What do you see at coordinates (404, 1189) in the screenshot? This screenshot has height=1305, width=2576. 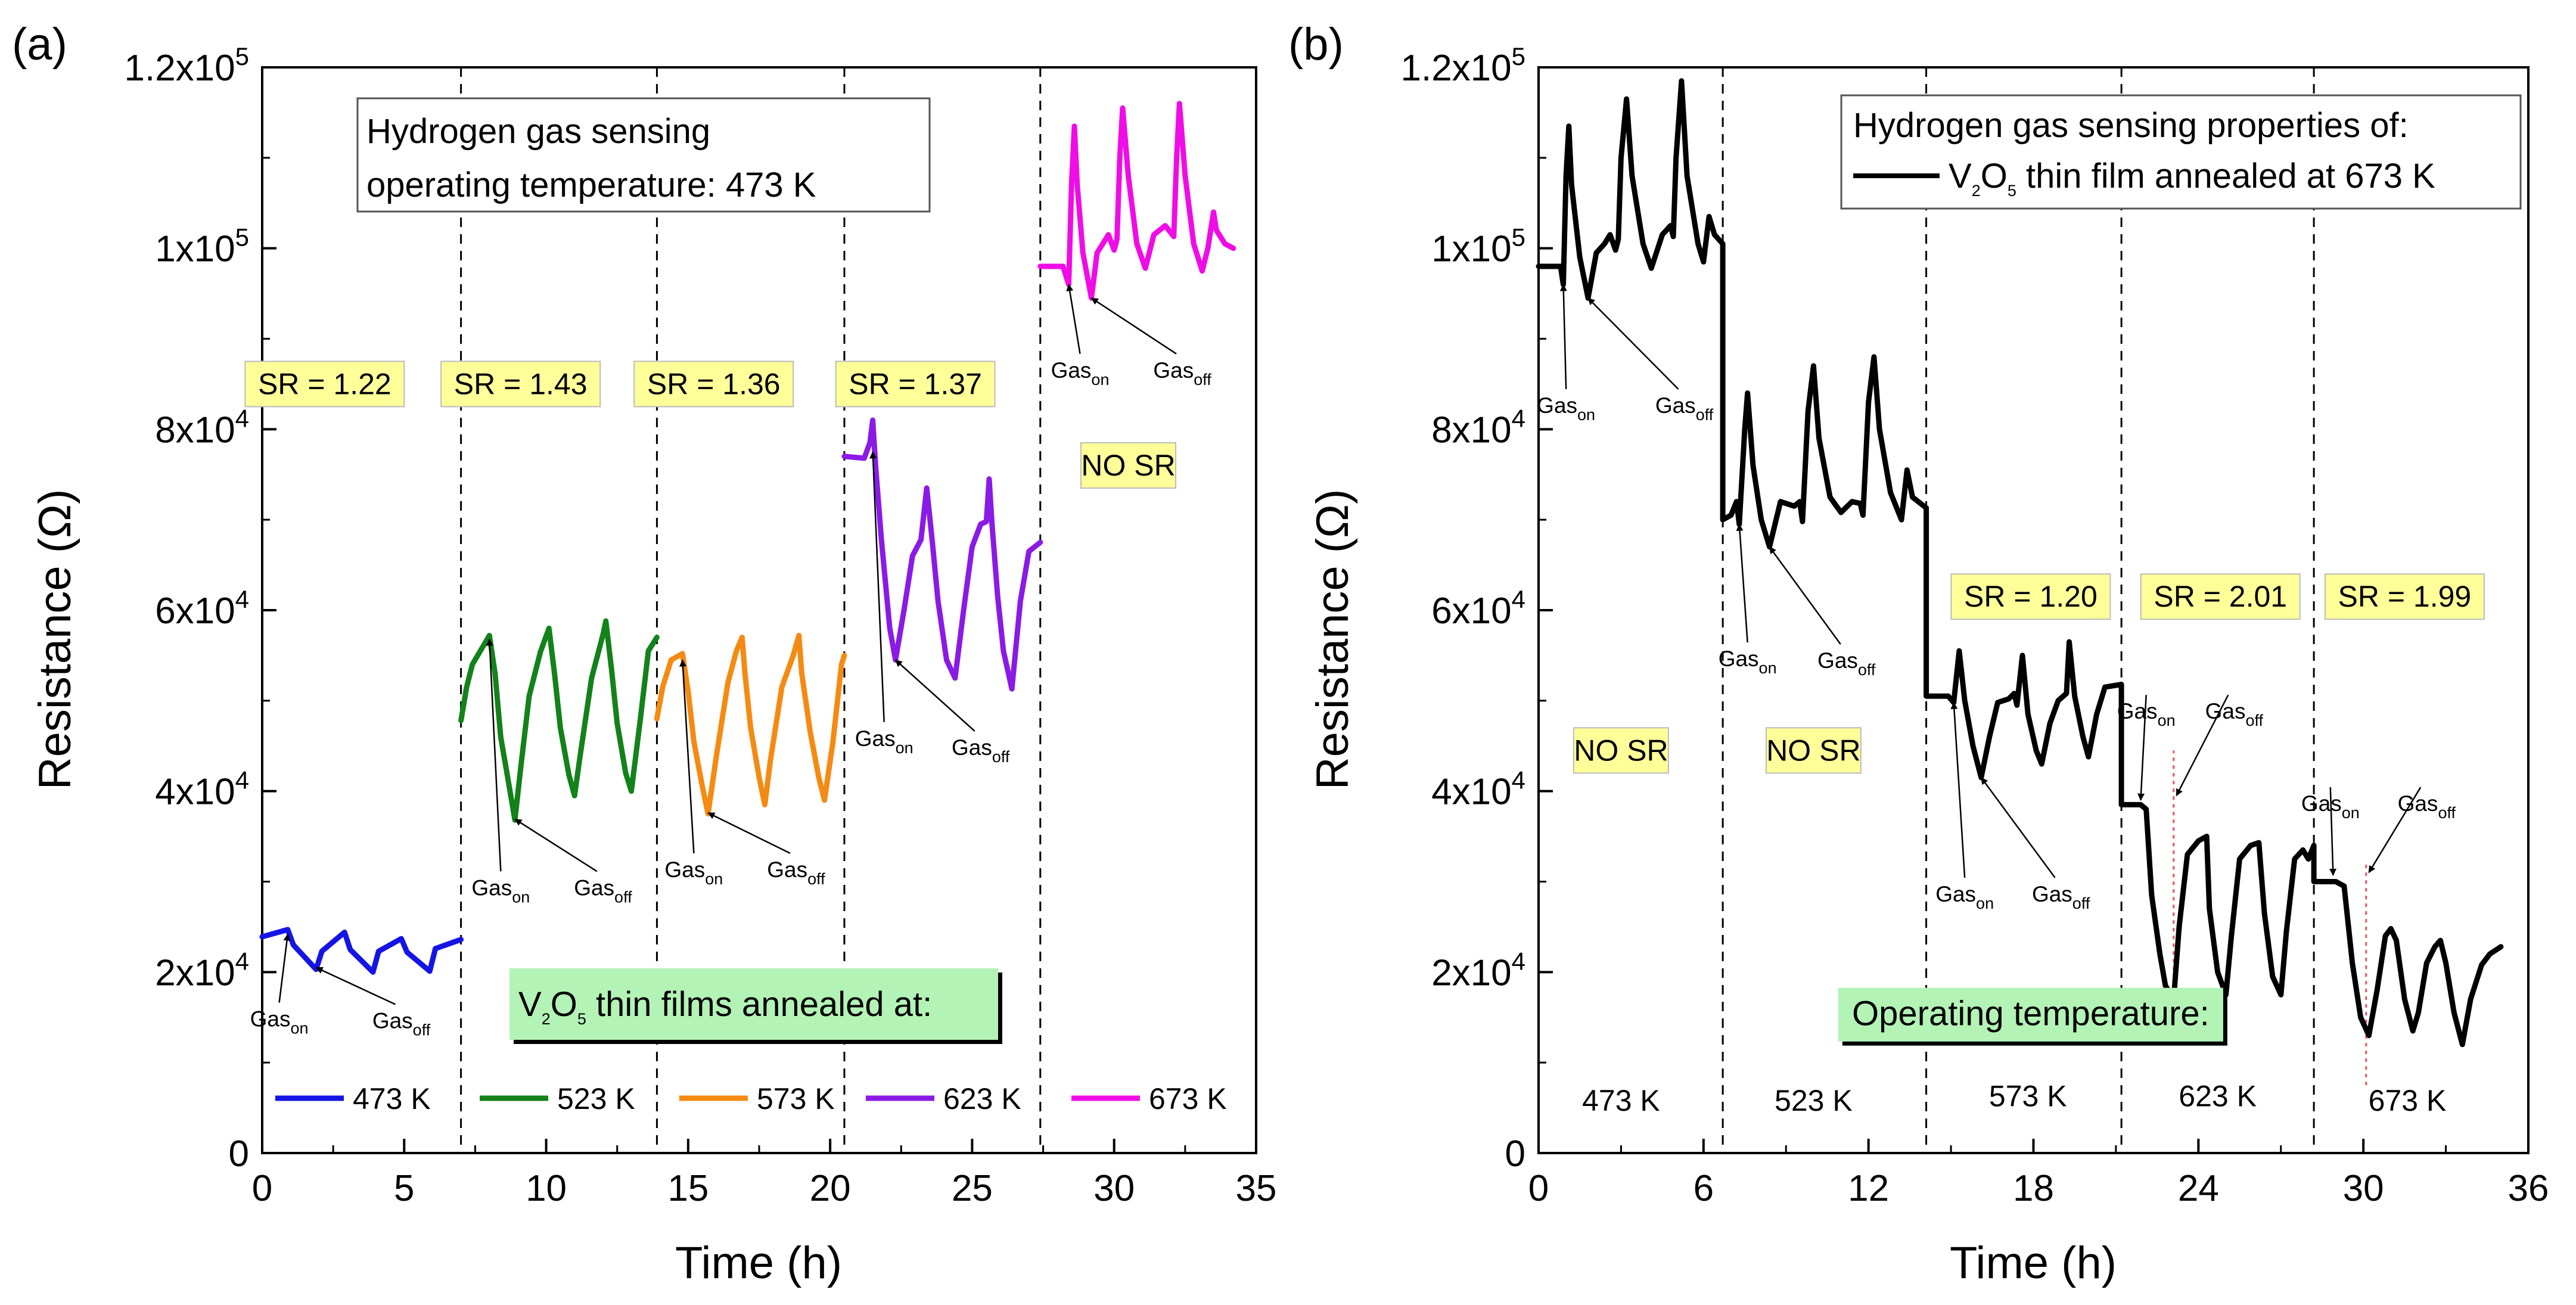 I see `a-xtick-label: 5` at bounding box center [404, 1189].